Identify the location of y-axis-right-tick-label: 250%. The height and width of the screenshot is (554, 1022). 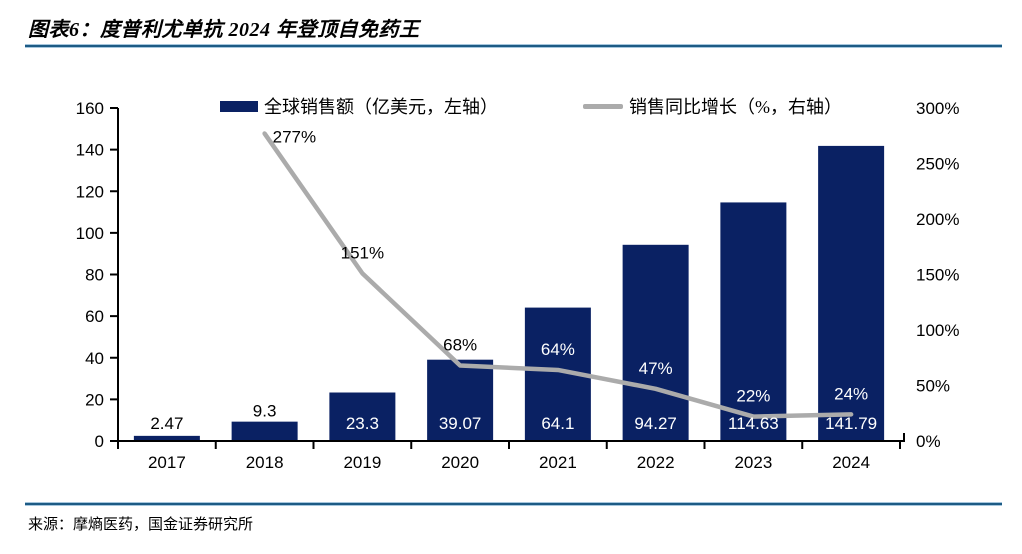
(937, 164).